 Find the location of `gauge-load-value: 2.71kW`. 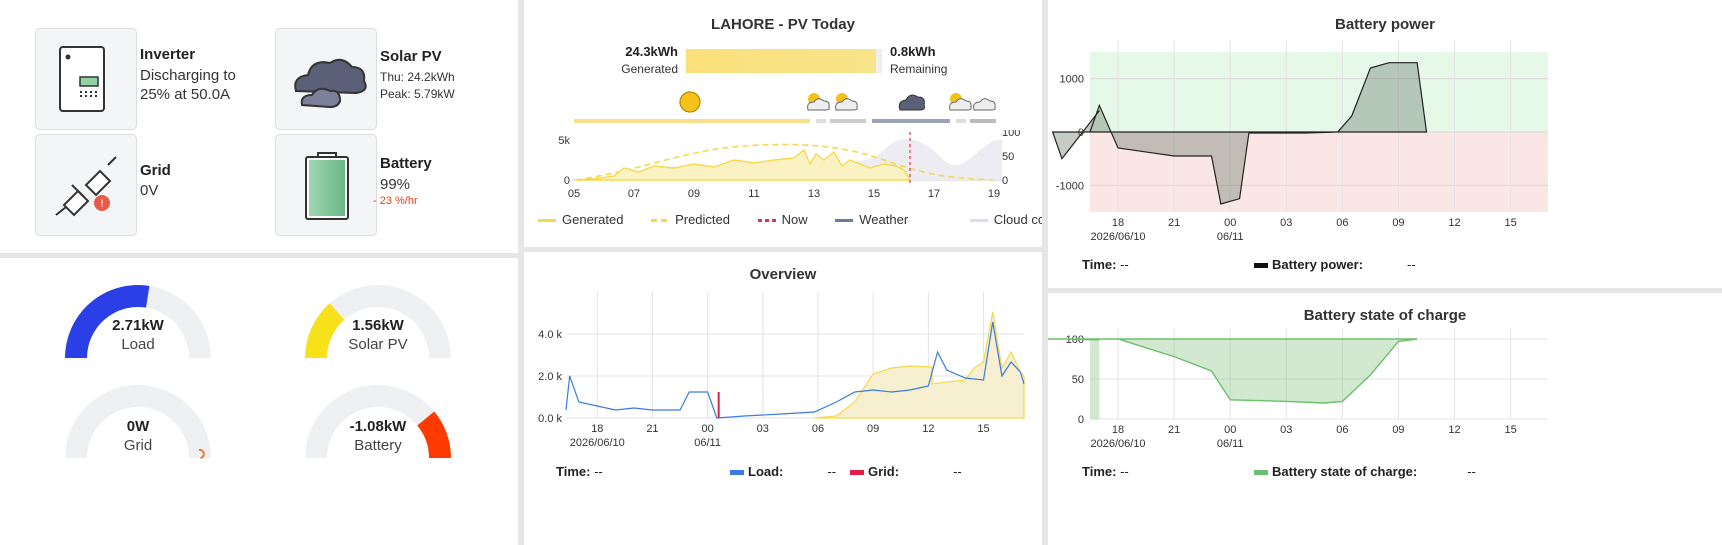

gauge-load-value: 2.71kW is located at coordinates (138, 325).